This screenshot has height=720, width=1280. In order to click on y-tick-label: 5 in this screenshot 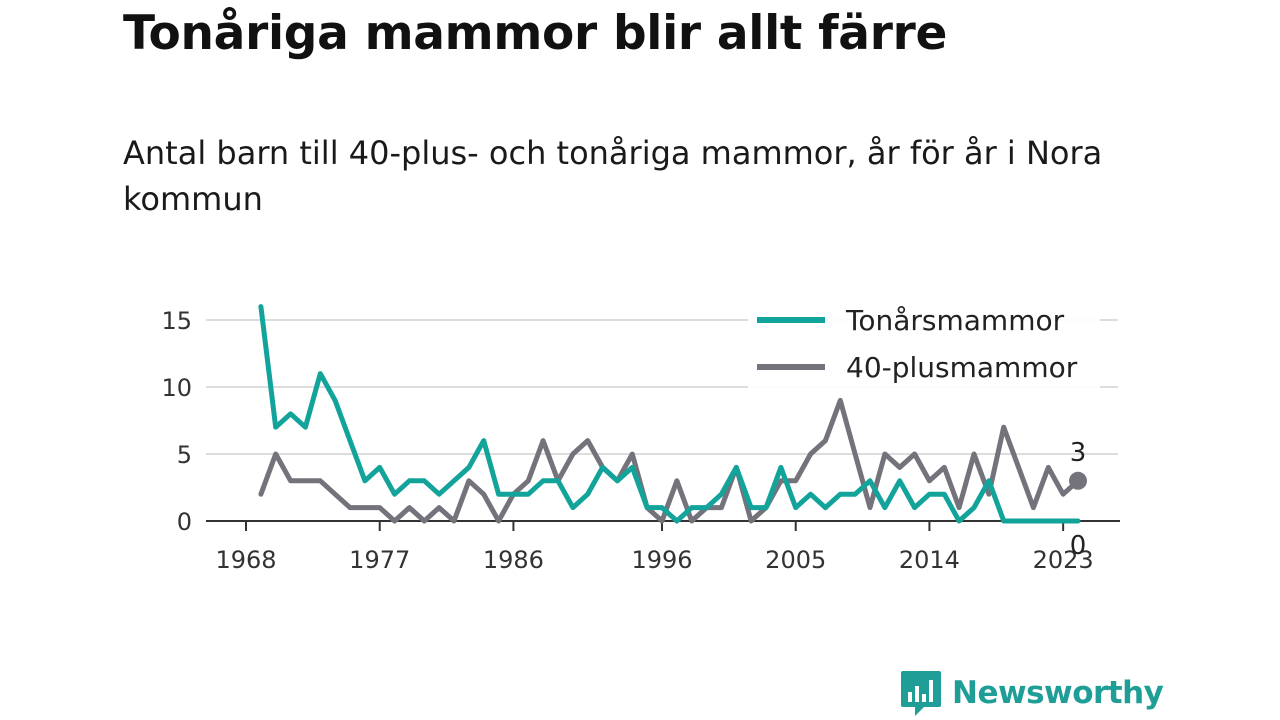, I will do `click(184, 455)`.